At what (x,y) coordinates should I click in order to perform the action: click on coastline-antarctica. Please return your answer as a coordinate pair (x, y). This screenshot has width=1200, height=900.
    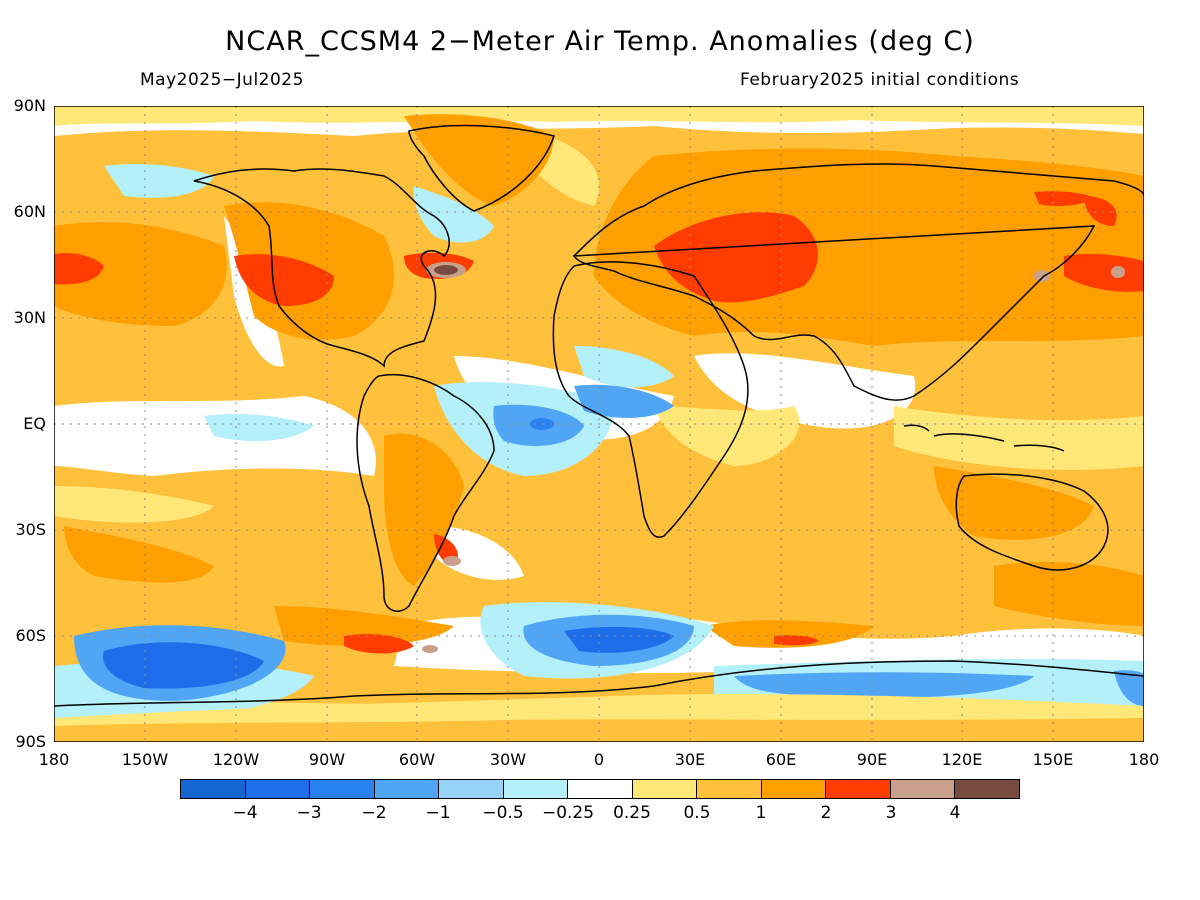
    Looking at the image, I should click on (599, 683).